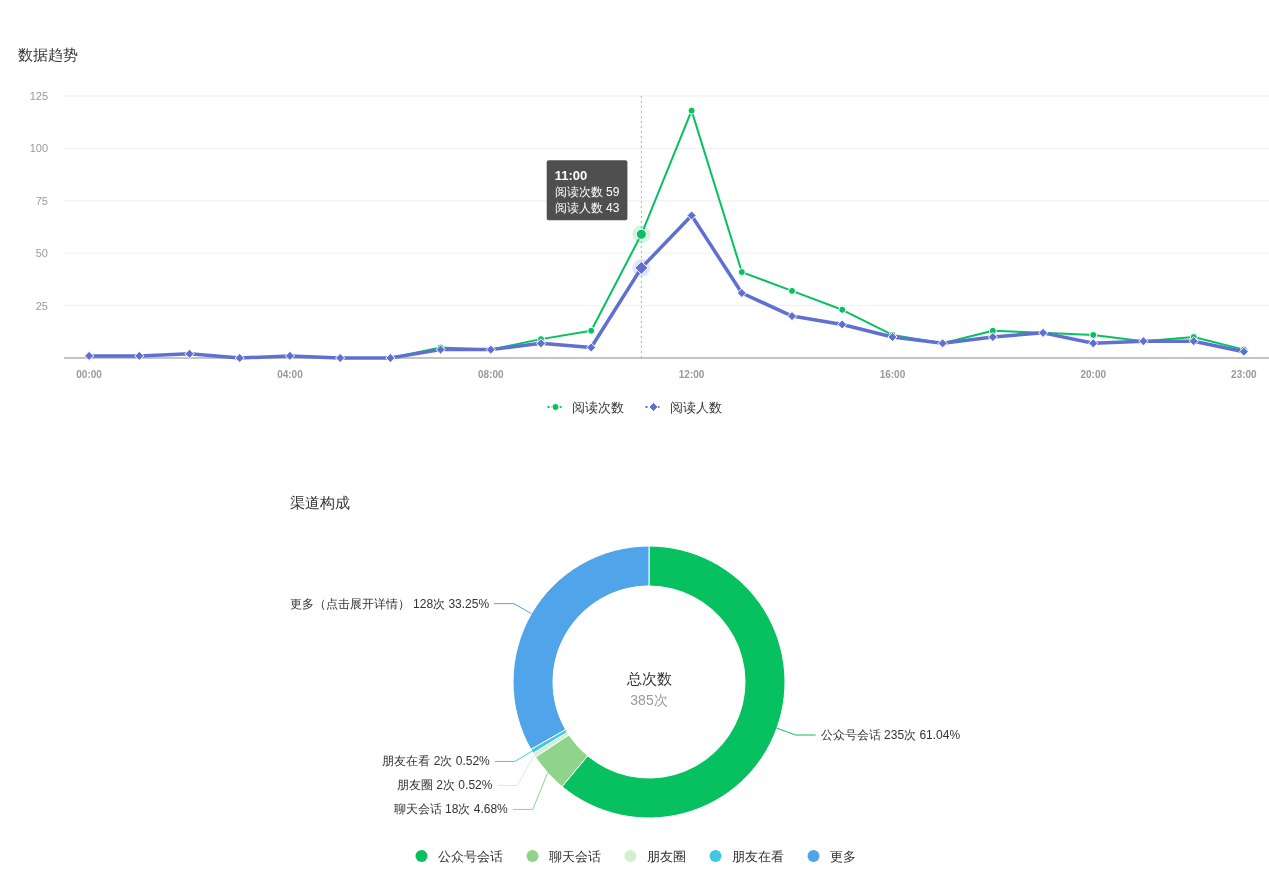 The width and height of the screenshot is (1269, 871). Describe the element at coordinates (48, 54) in the screenshot. I see `chart-title: 数据趋势` at that location.